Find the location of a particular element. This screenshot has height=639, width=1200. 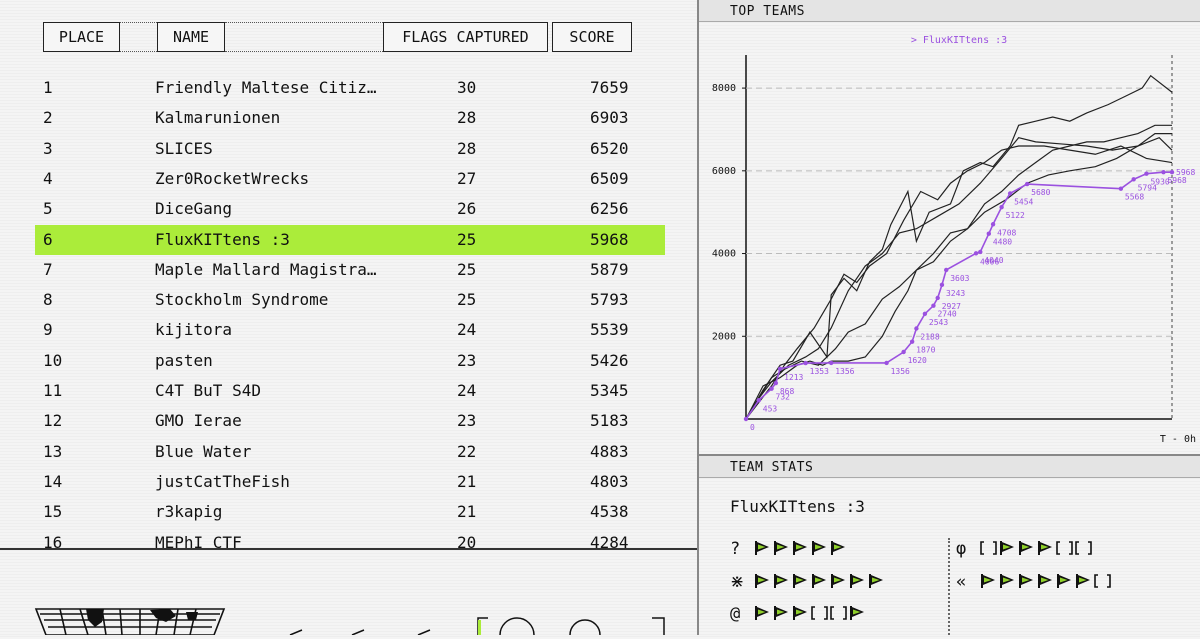

score-column-header: SCORE is located at coordinates (592, 37).